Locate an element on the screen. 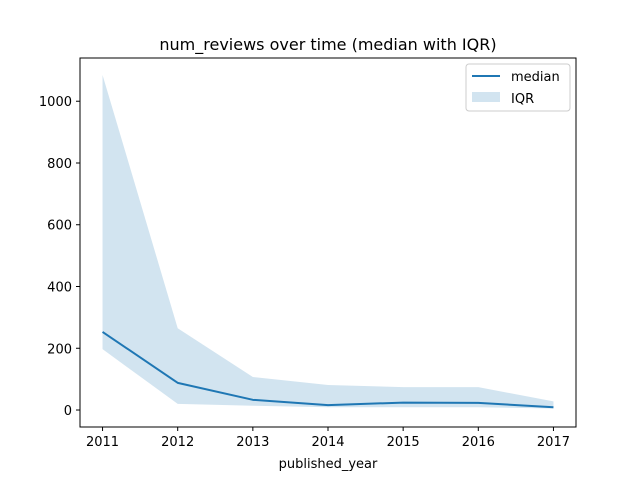 The image size is (640, 480). x-axis: 2011 2012 2013 2014 2015 2016 2017 is located at coordinates (328, 438).